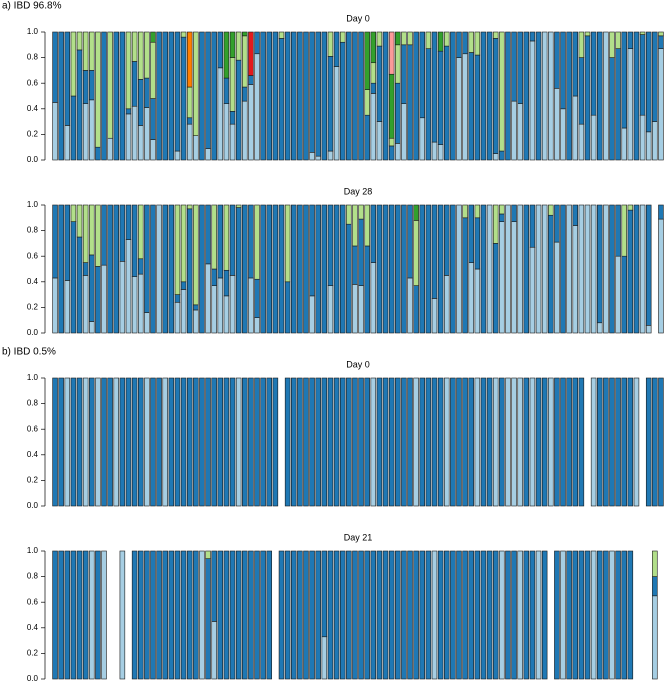 The height and width of the screenshot is (685, 664). I want to click on y-tick-label: 1.0, so click(33, 31).